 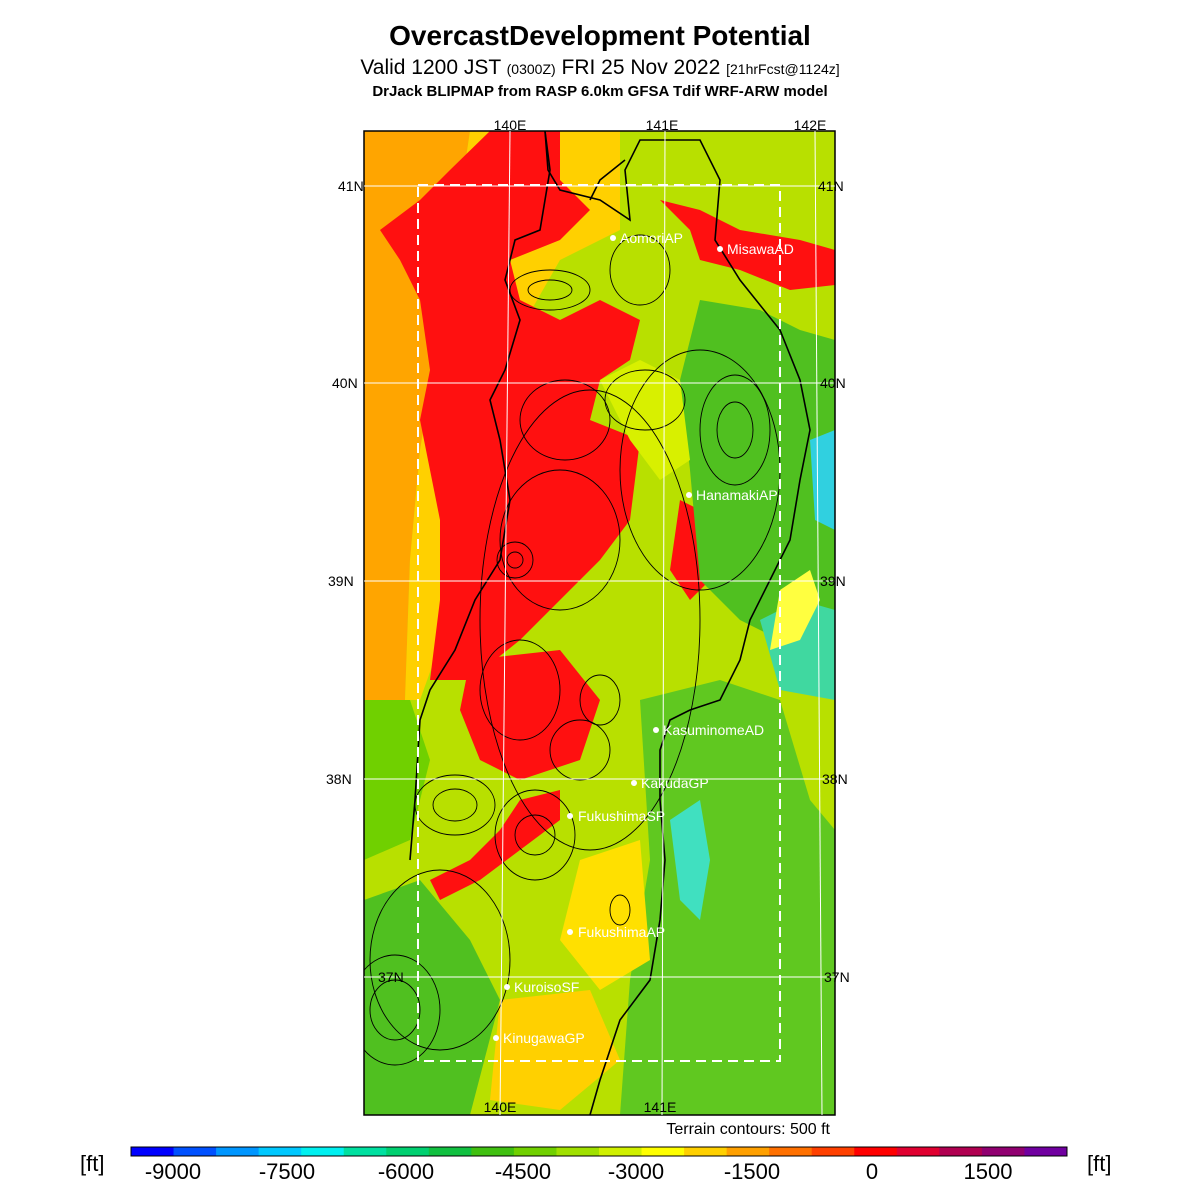 I want to click on colorbar-frame, so click(x=599, y=1151).